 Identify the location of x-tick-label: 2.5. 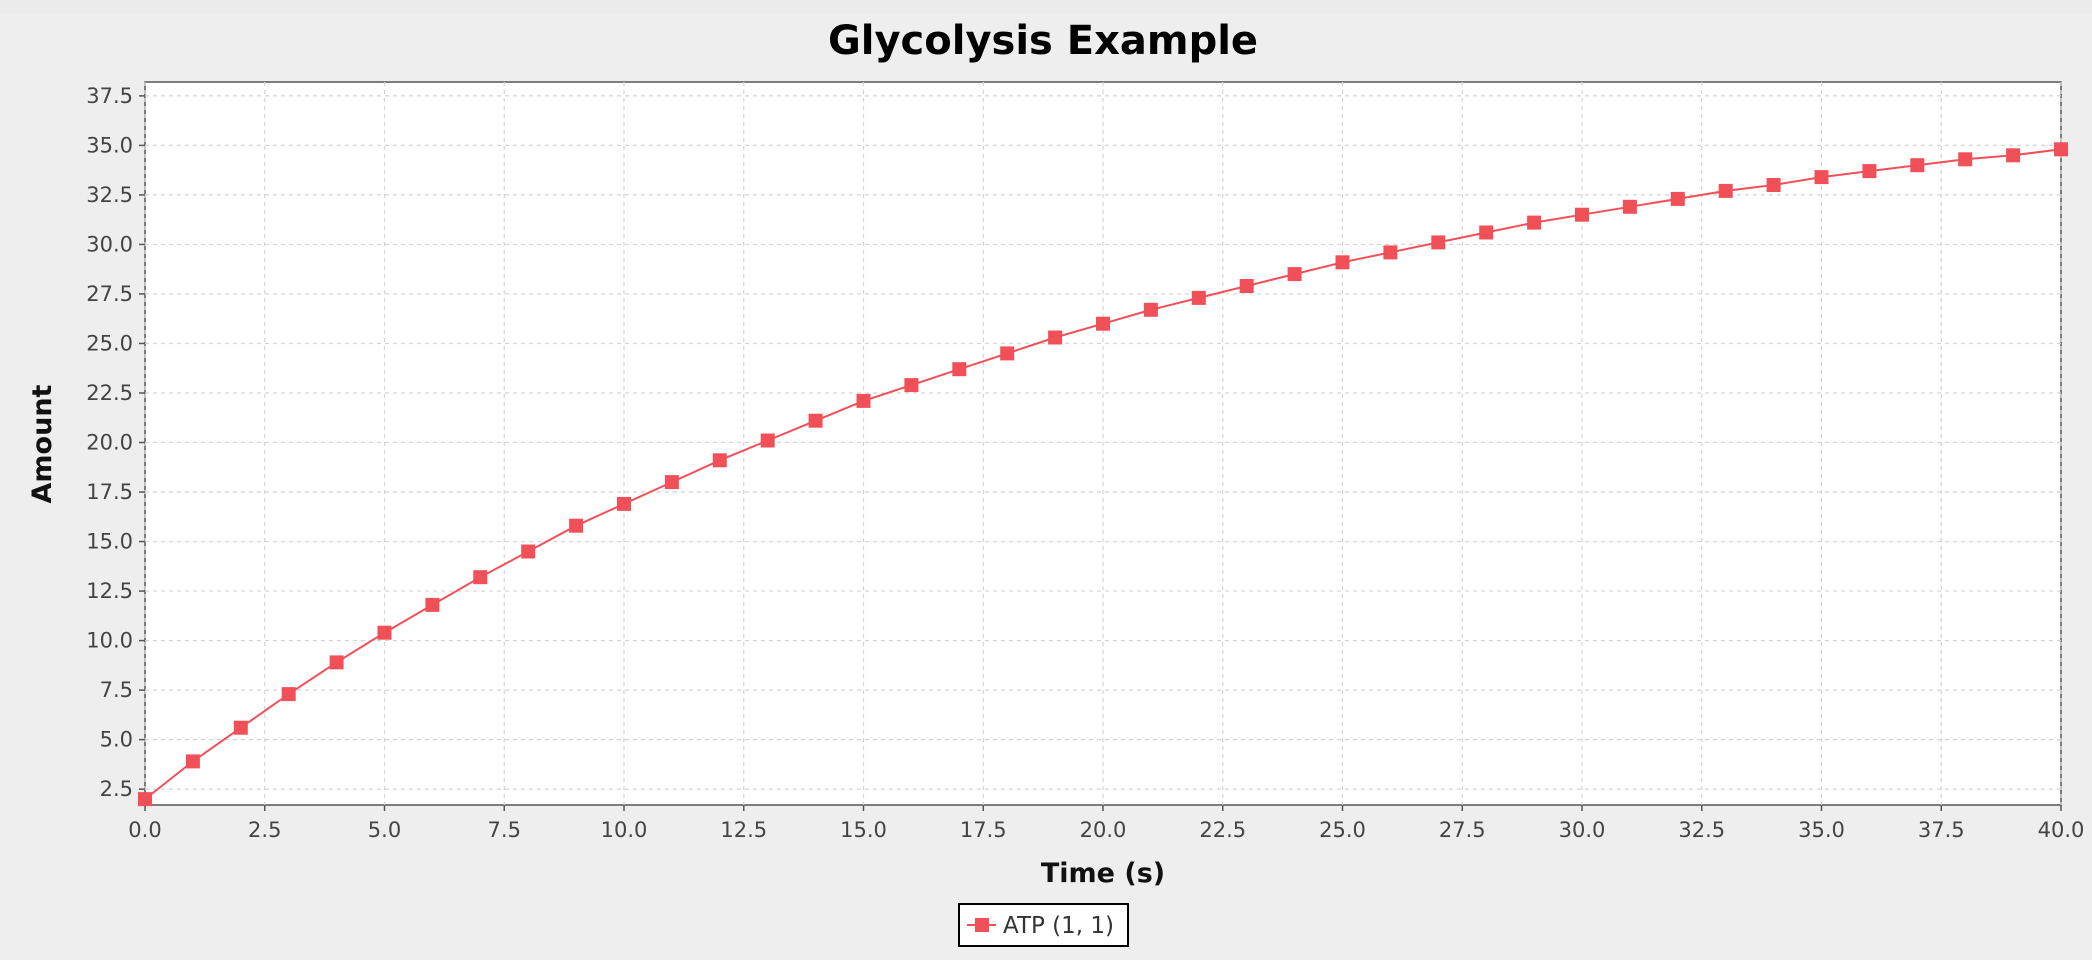
(264, 830).